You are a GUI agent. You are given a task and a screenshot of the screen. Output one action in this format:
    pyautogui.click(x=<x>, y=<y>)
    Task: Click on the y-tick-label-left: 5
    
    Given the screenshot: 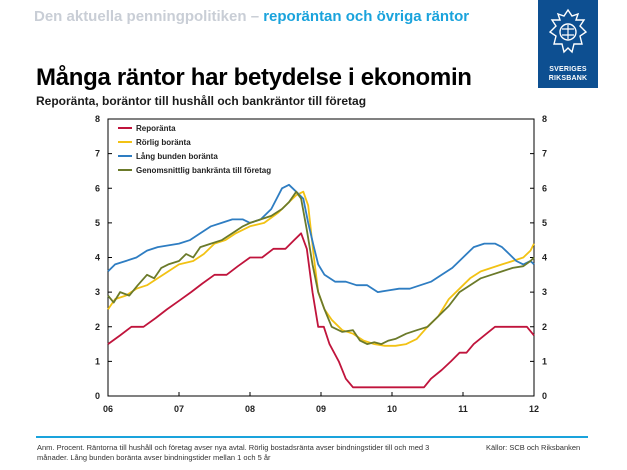 What is the action you would take?
    pyautogui.click(x=97, y=223)
    